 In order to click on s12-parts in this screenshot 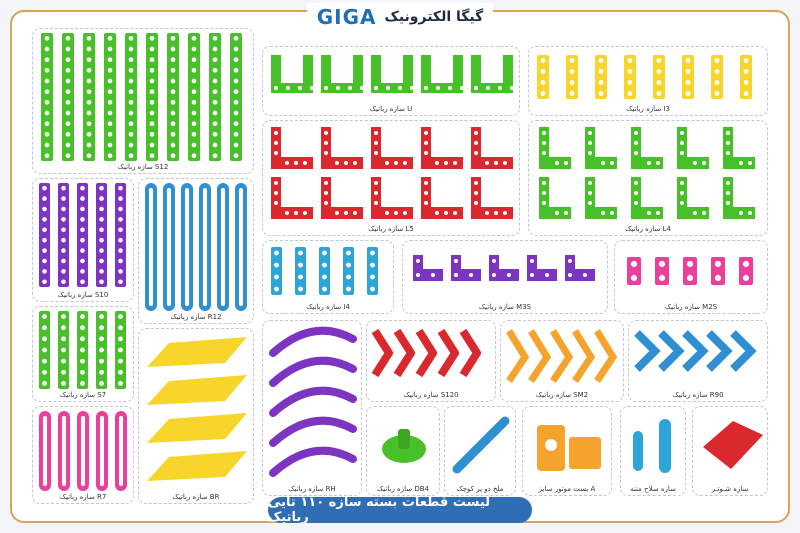, I will do `click(141, 97)`.